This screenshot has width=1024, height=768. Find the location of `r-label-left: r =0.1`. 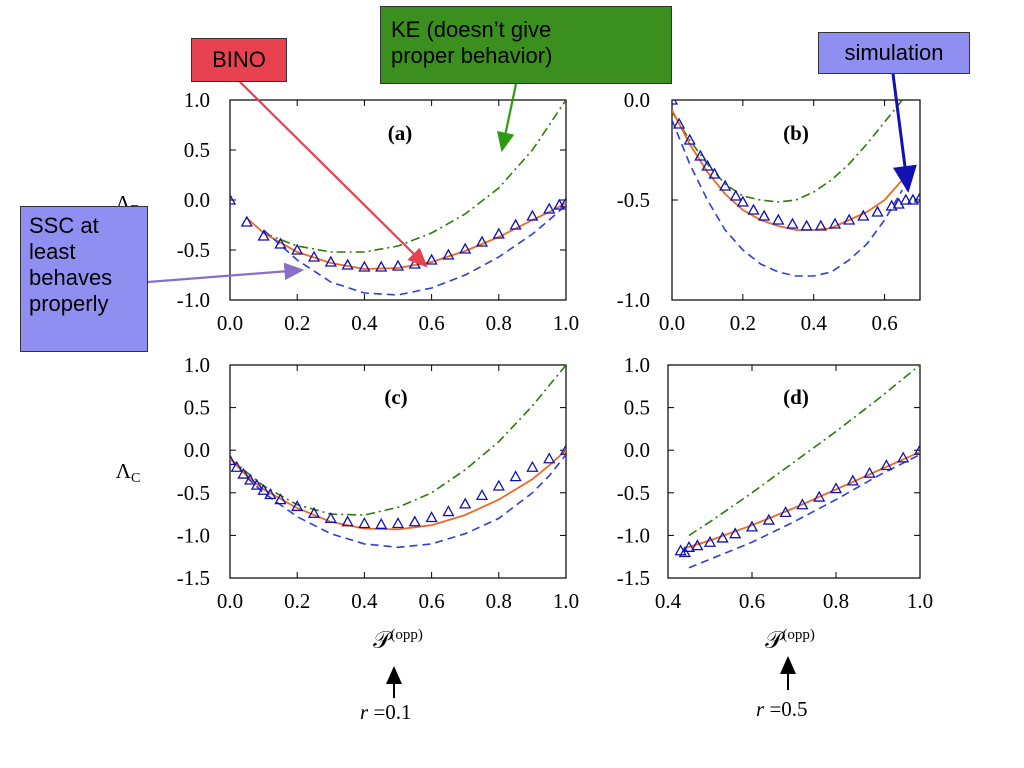

r-label-left: r =0.1 is located at coordinates (386, 712).